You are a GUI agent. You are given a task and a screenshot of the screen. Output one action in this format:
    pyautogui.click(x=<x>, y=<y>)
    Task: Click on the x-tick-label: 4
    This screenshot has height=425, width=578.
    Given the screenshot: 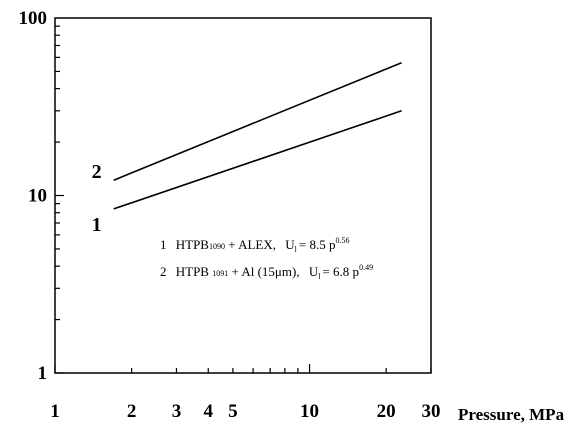 What is the action you would take?
    pyautogui.click(x=209, y=411)
    